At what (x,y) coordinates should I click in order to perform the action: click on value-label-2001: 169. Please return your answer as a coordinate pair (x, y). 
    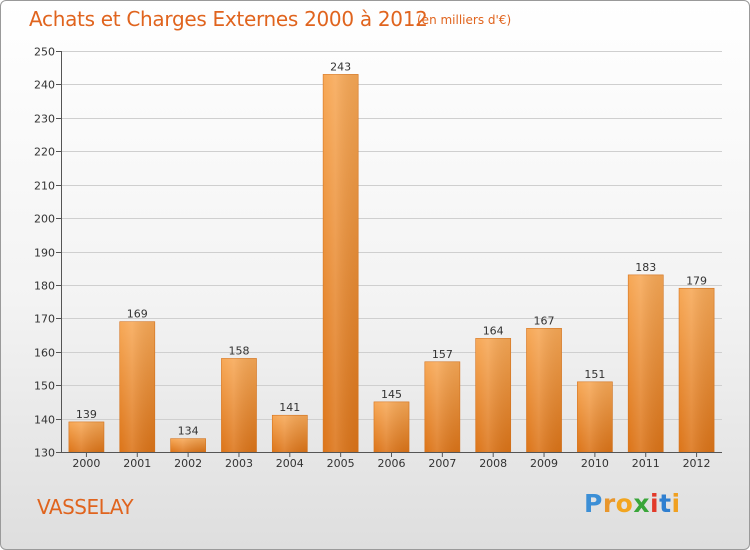
    Looking at the image, I should click on (137, 314).